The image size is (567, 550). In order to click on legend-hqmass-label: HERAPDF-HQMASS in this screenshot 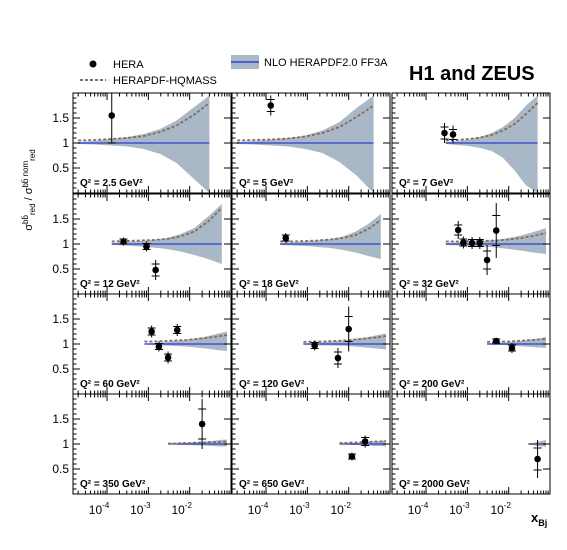, I will do `click(165, 81)`.